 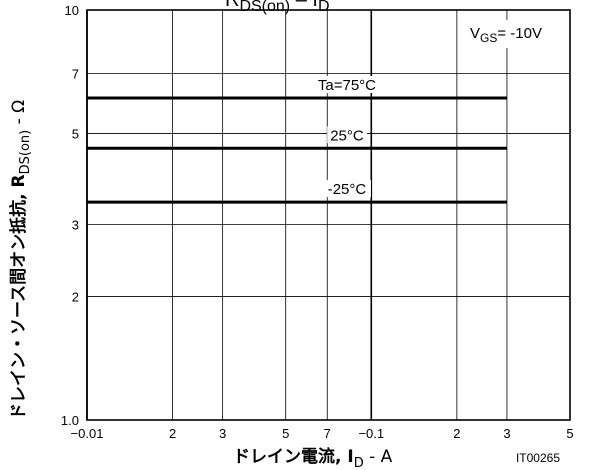 What do you see at coordinates (70, 420) in the screenshot?
I see `y-tick-label: 1.0` at bounding box center [70, 420].